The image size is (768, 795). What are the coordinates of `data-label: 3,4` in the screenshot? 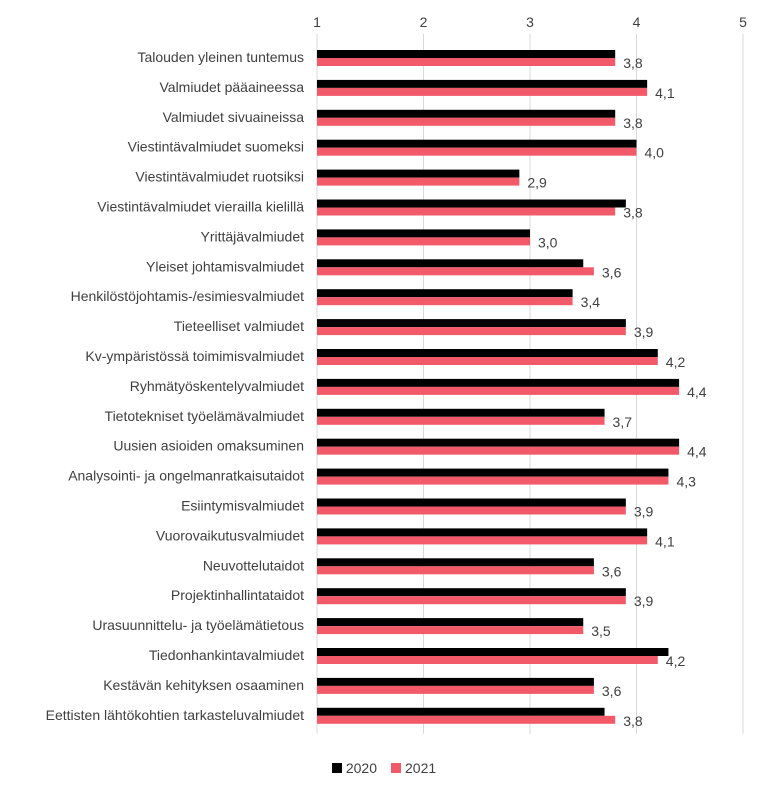 It's located at (591, 302).